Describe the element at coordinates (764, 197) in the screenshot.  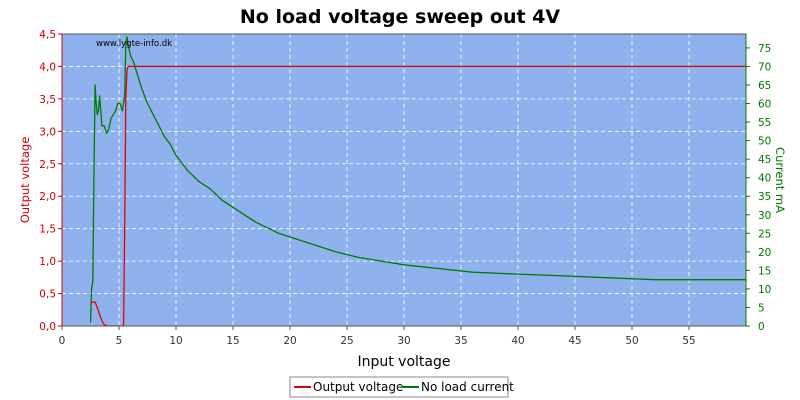
I see `right-tick-label: 35` at that location.